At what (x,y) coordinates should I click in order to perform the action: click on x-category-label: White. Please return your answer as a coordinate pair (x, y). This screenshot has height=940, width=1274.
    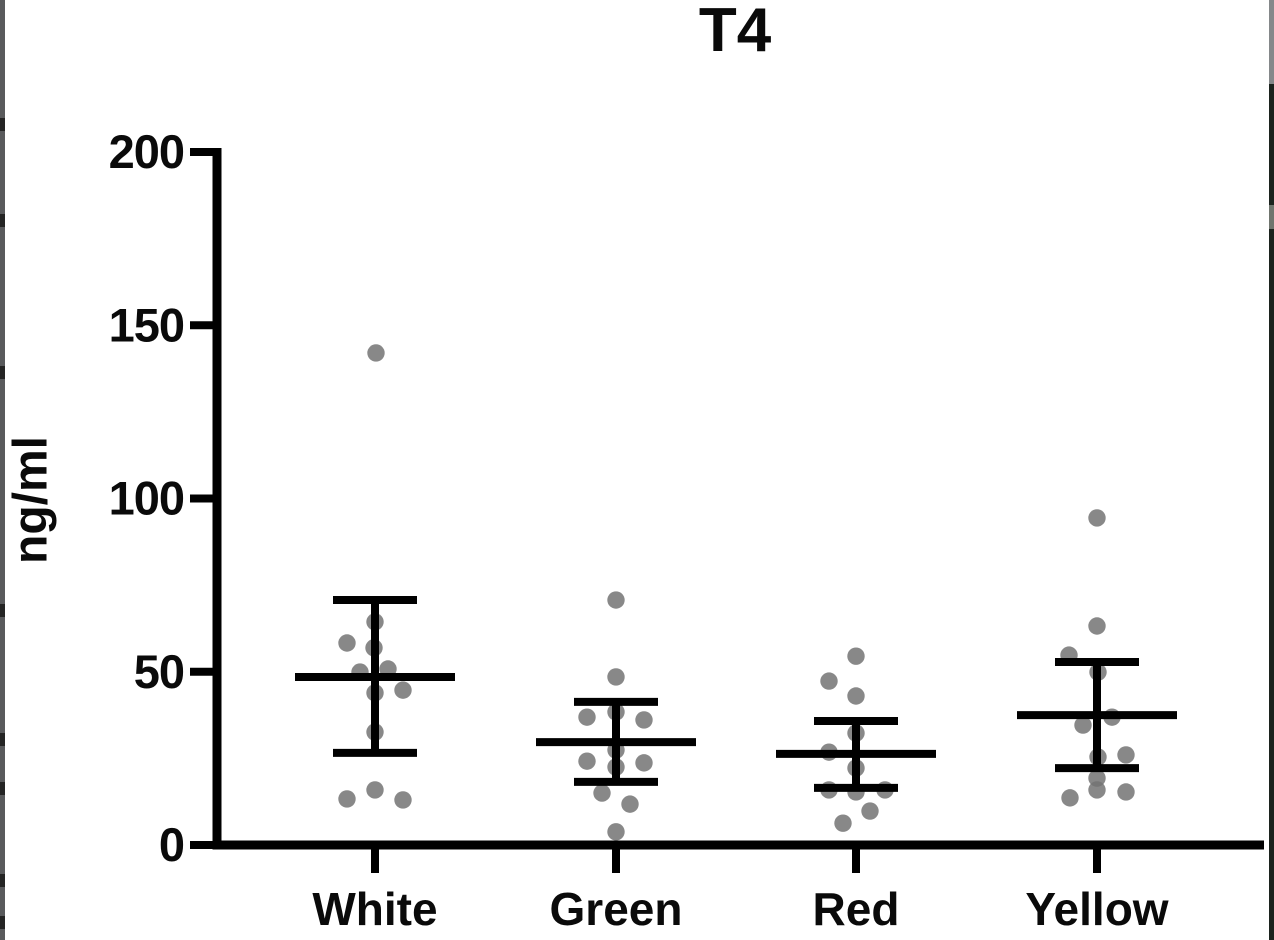
    Looking at the image, I should click on (374, 909).